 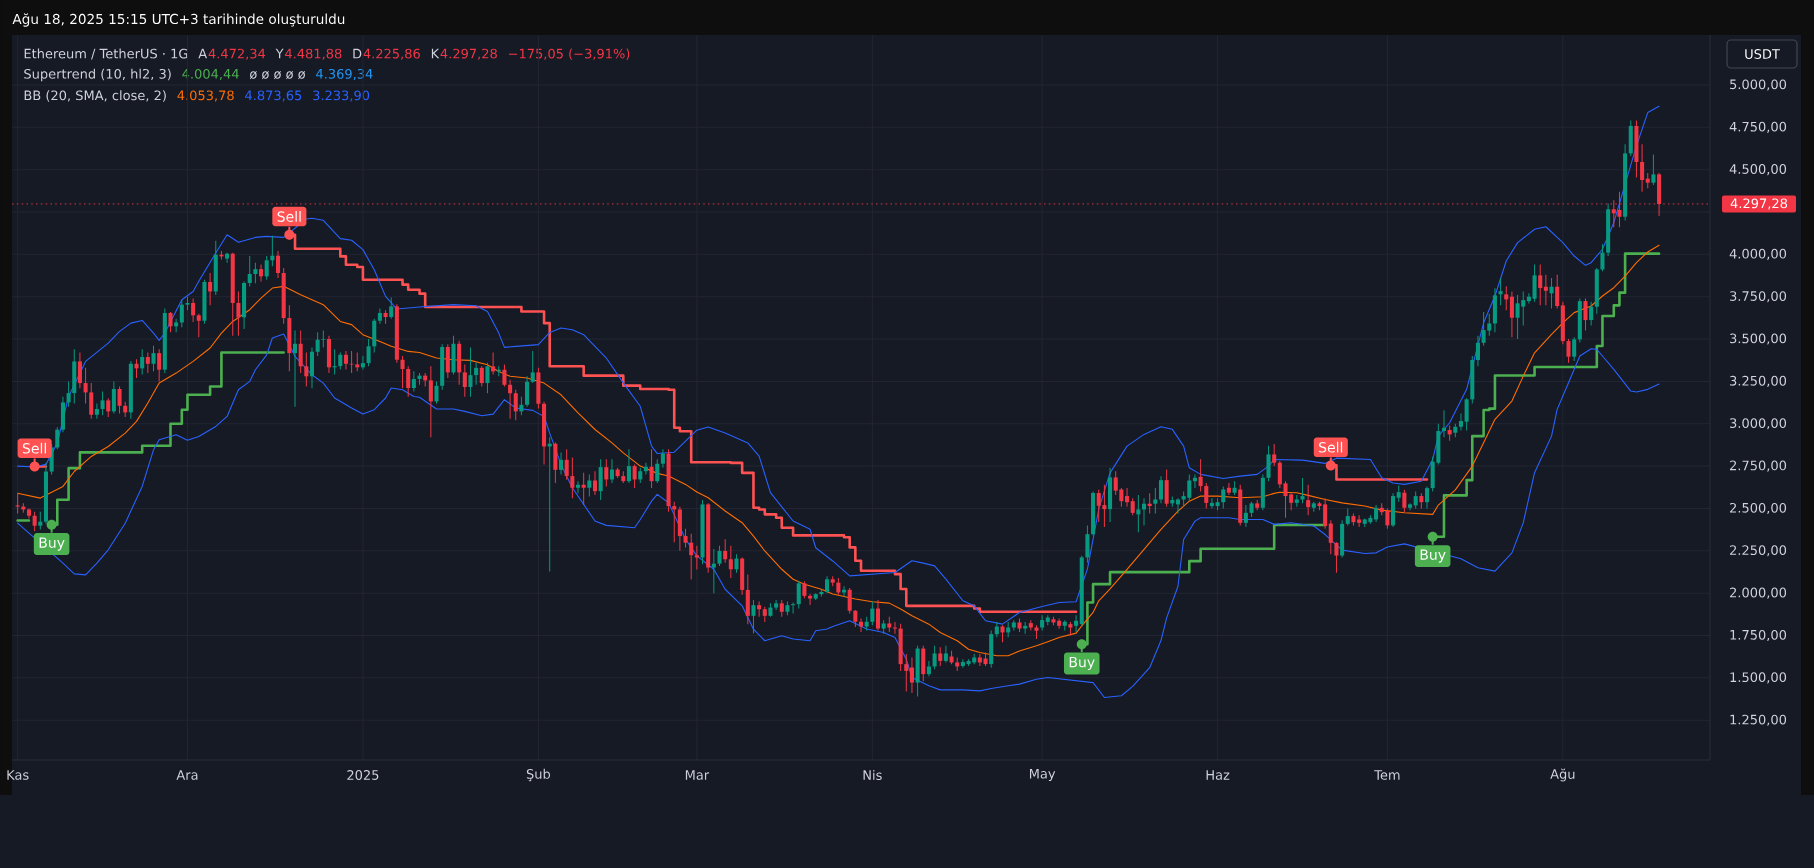 I want to click on x-tick-label: Kas, so click(x=18, y=775).